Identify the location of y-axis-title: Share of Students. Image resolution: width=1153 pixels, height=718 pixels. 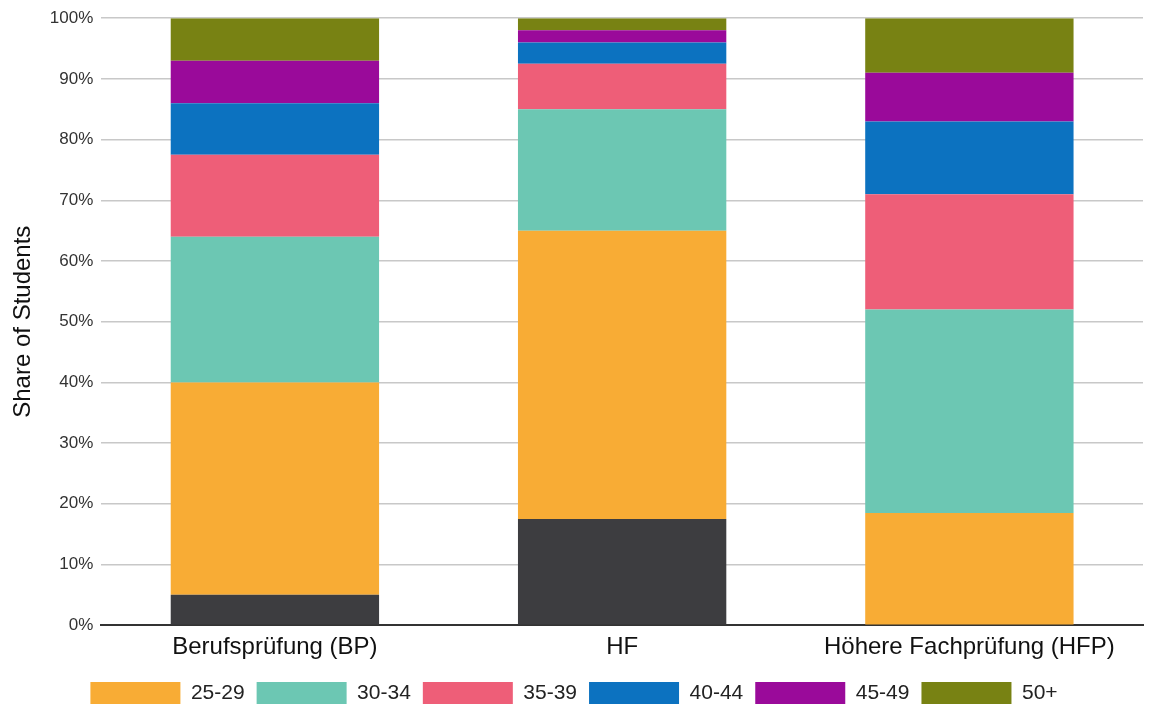
(22, 321).